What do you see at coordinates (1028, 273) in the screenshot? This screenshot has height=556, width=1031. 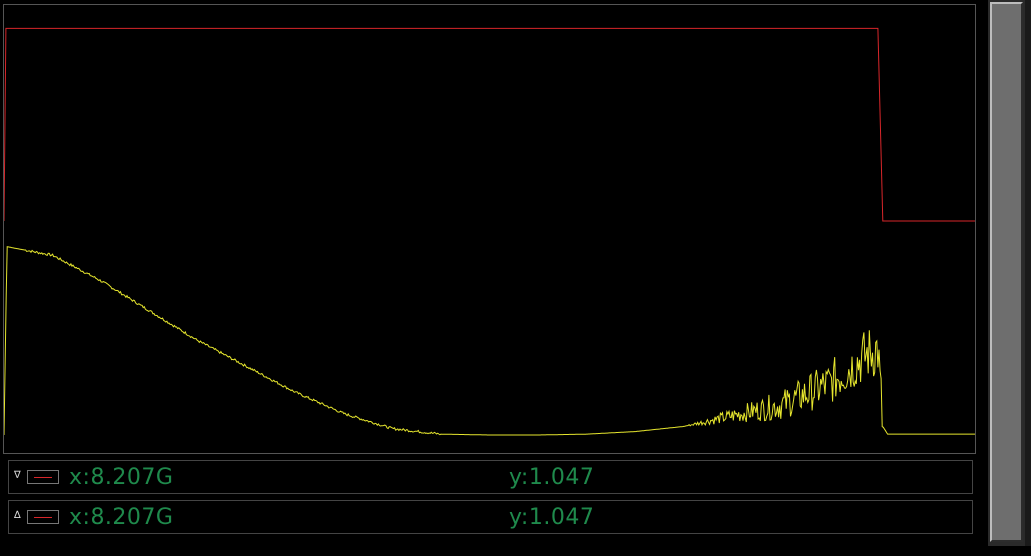 I see `scrollbar-edge` at bounding box center [1028, 273].